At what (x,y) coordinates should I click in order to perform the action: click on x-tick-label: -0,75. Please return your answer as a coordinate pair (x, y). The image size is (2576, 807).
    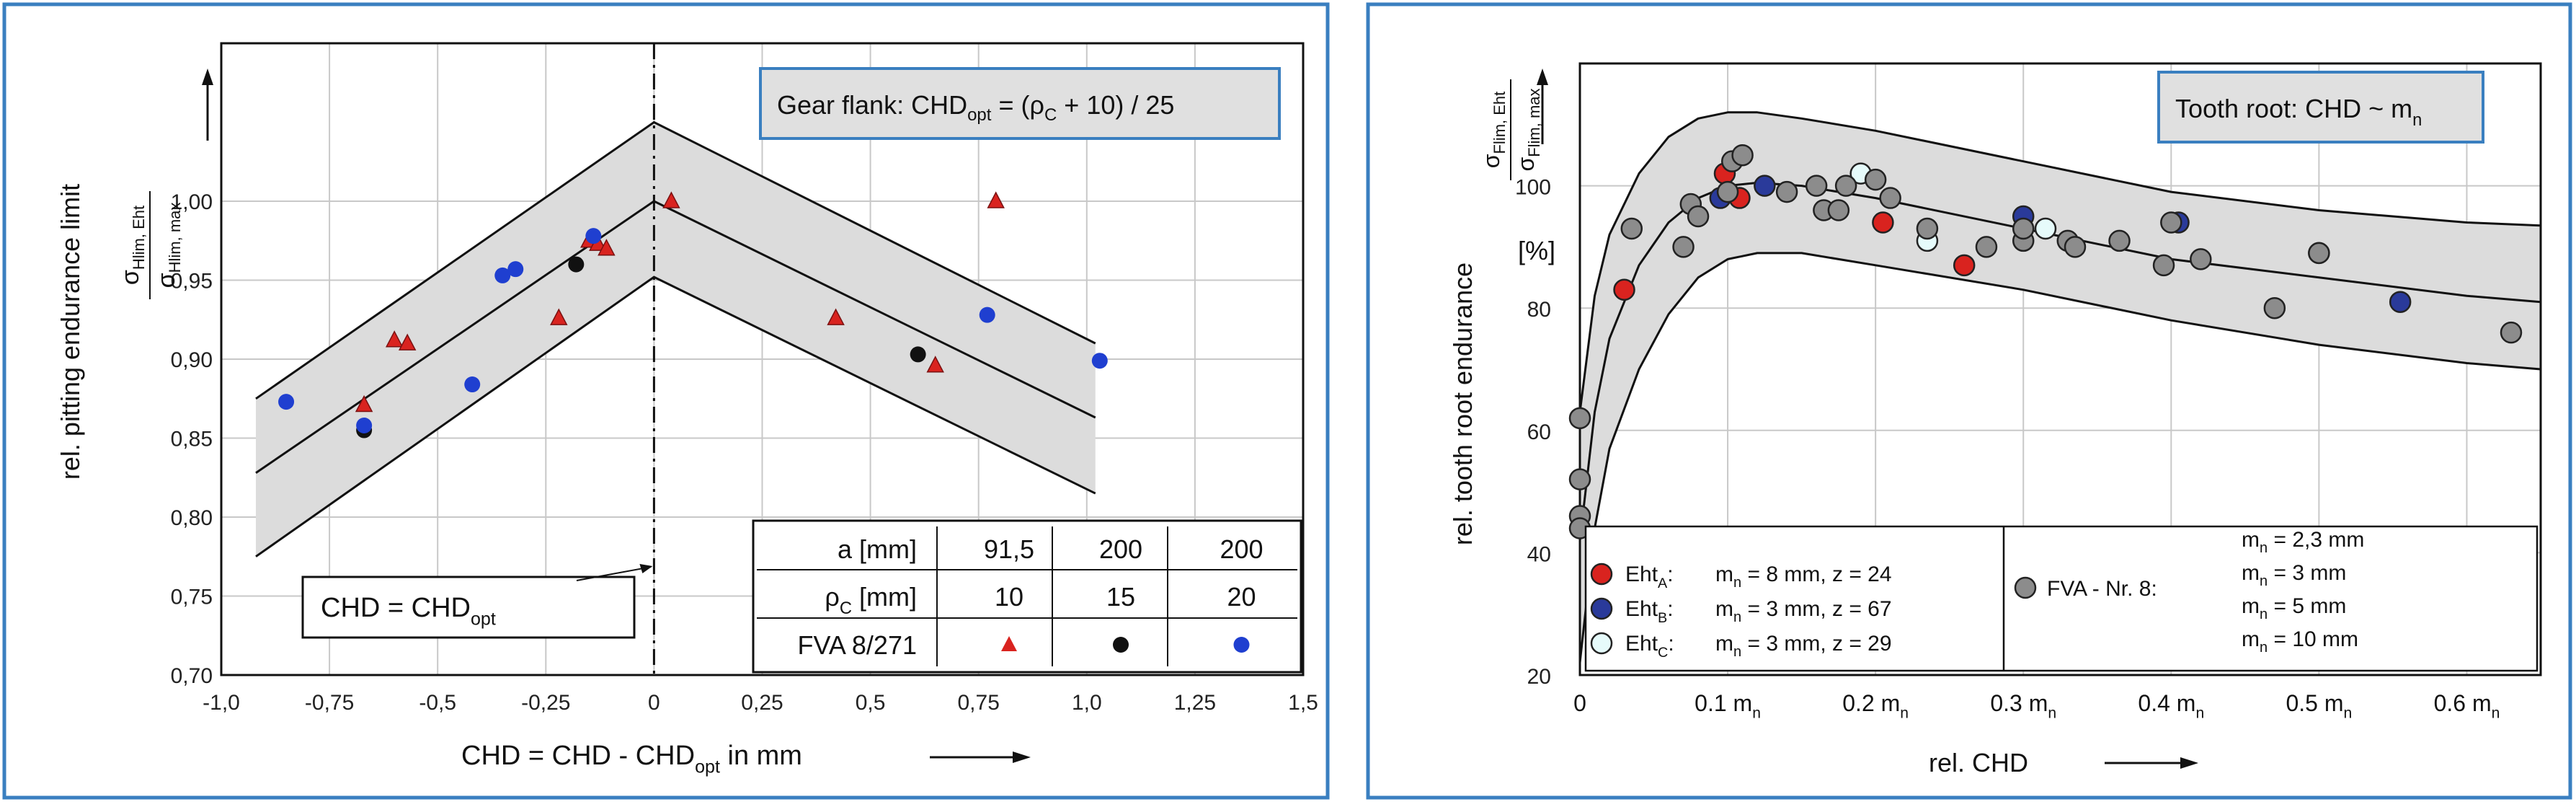
    Looking at the image, I should click on (329, 703).